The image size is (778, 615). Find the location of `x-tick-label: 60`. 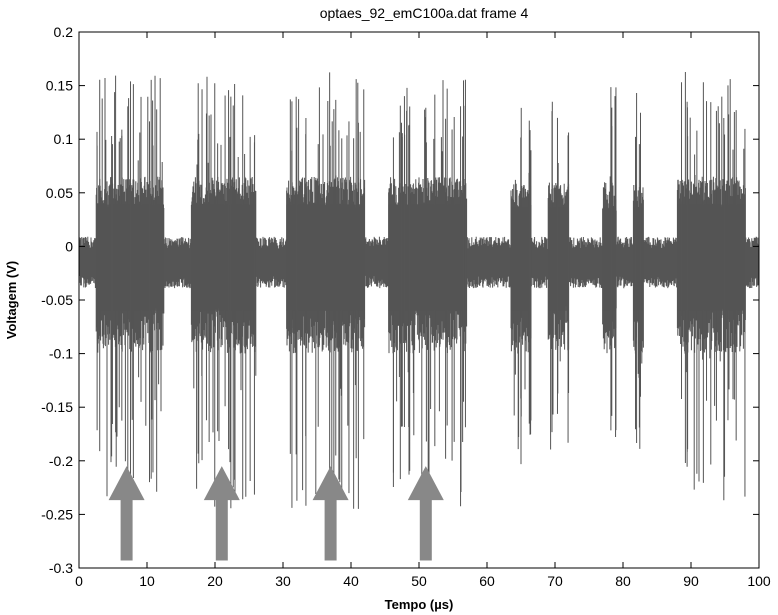

x-tick-label: 60 is located at coordinates (487, 581).